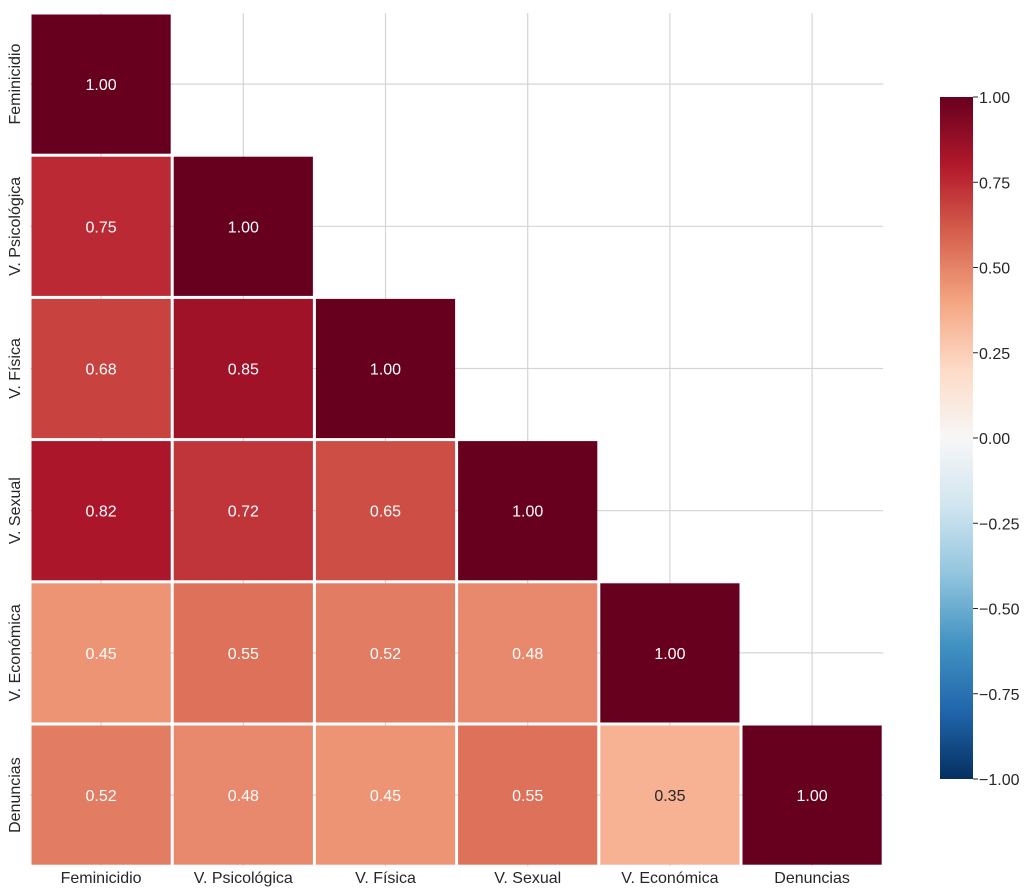 The width and height of the screenshot is (1024, 890). What do you see at coordinates (812, 878) in the screenshot?
I see `x-tick-label-denuncias: Denuncias` at bounding box center [812, 878].